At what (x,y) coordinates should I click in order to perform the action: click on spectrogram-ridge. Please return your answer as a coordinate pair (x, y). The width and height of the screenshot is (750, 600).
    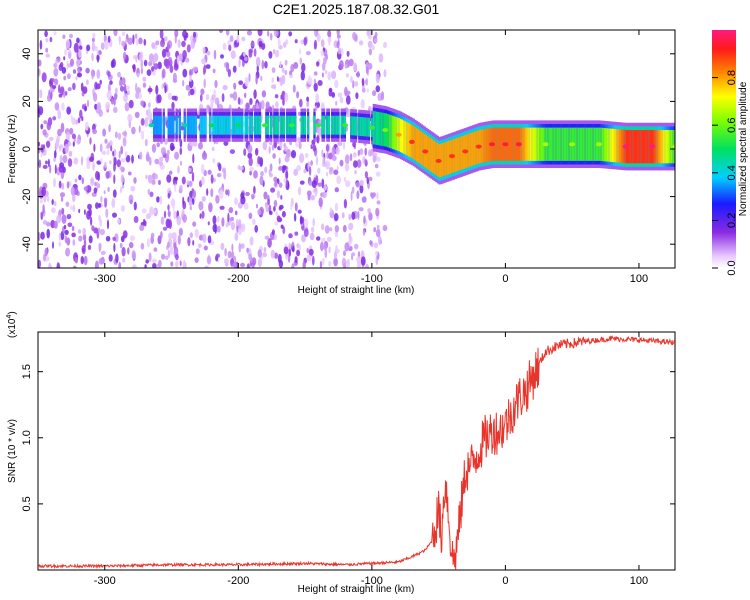
    Looking at the image, I should click on (411, 143).